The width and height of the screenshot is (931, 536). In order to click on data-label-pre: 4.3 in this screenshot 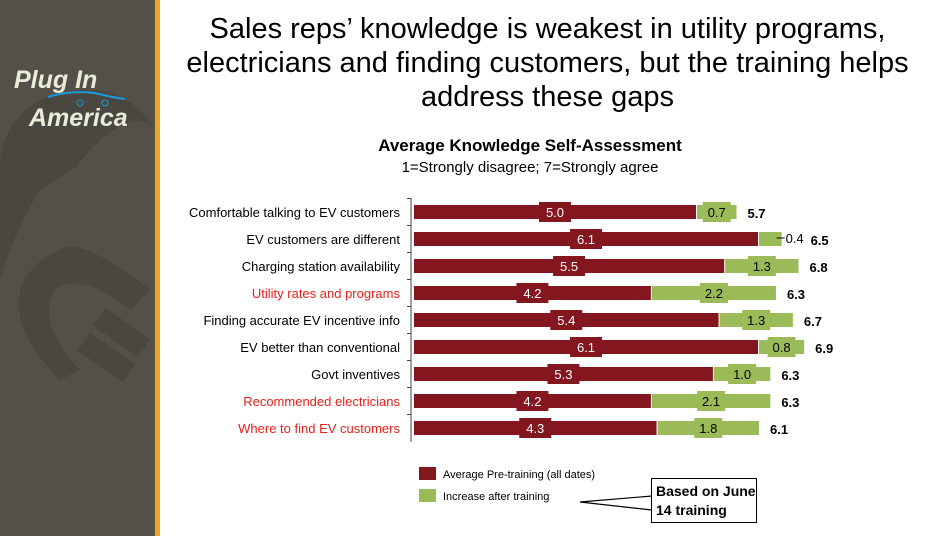, I will do `click(535, 428)`.